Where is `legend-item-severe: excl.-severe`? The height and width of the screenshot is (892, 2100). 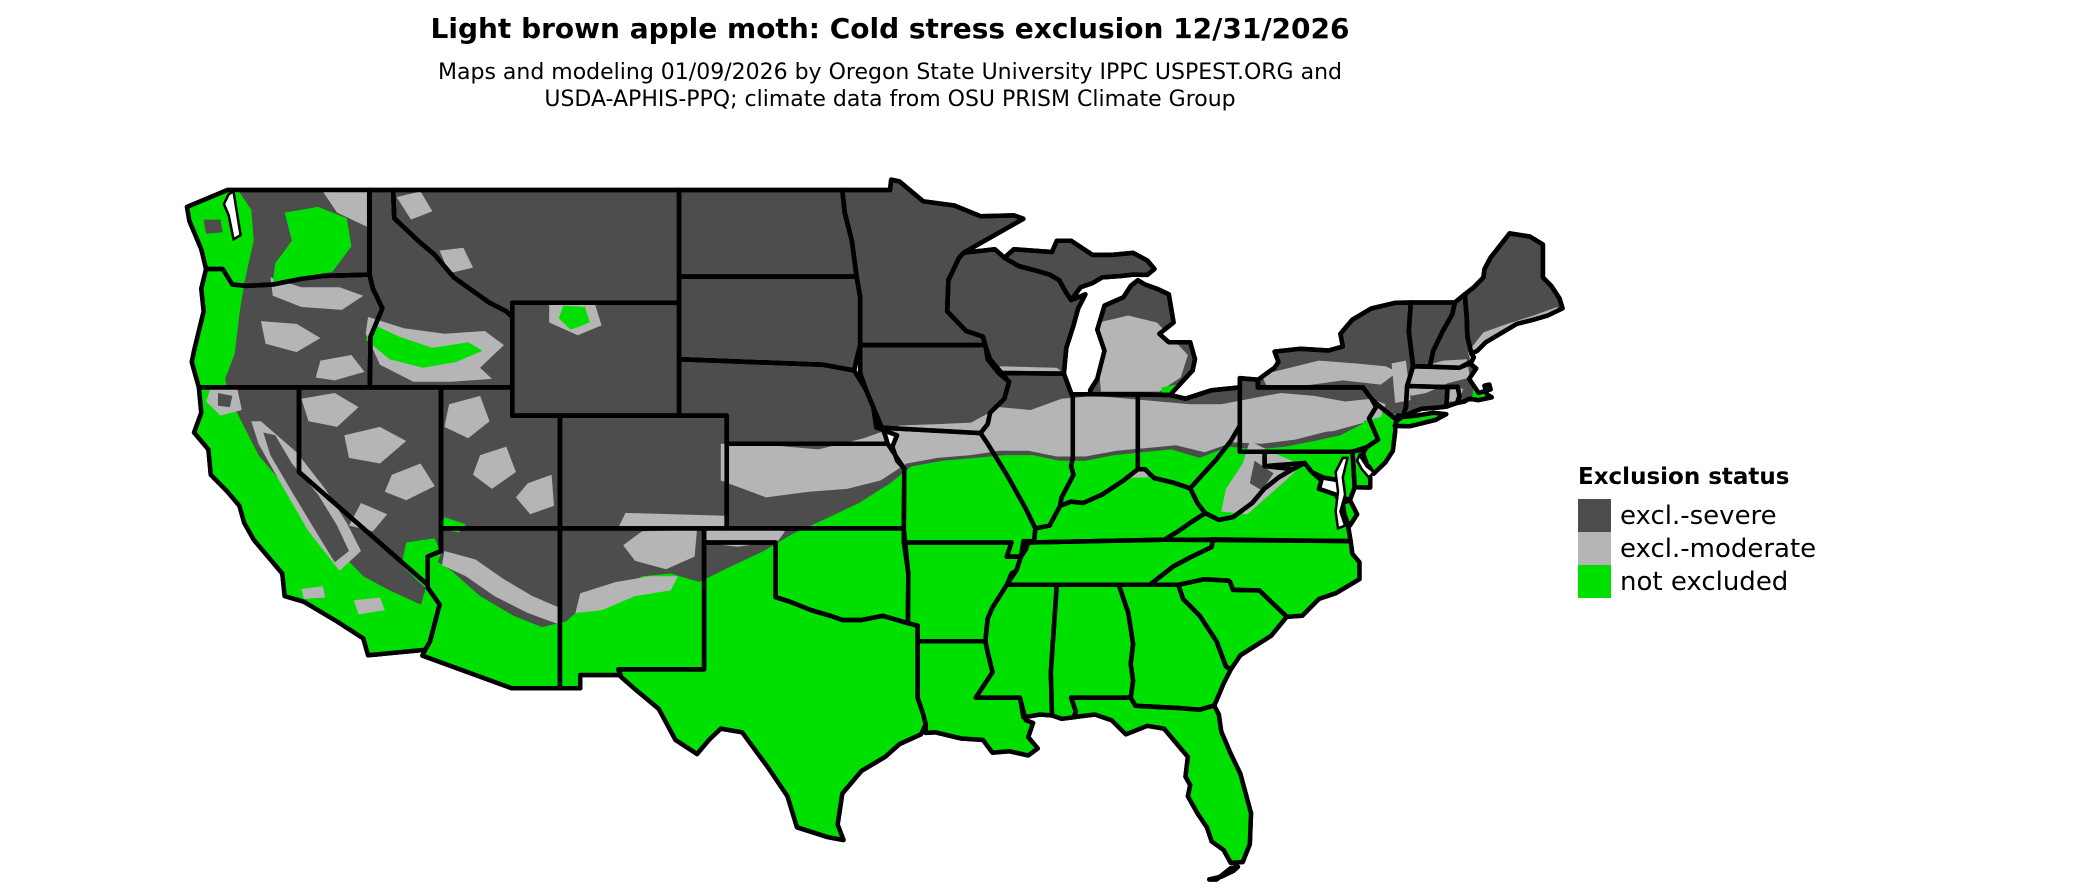 legend-item-severe: excl.-severe is located at coordinates (1697, 515).